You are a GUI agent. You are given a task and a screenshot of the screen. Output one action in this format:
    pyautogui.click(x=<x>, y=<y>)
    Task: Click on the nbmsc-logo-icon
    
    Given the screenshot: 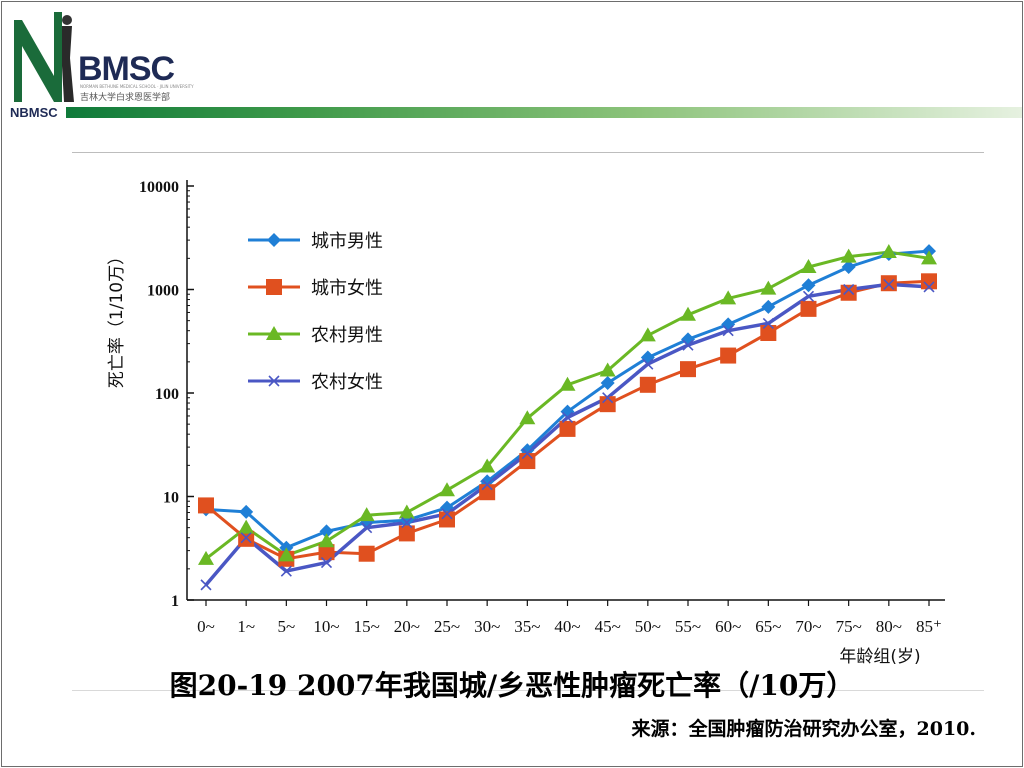 What is the action you would take?
    pyautogui.click(x=44, y=57)
    